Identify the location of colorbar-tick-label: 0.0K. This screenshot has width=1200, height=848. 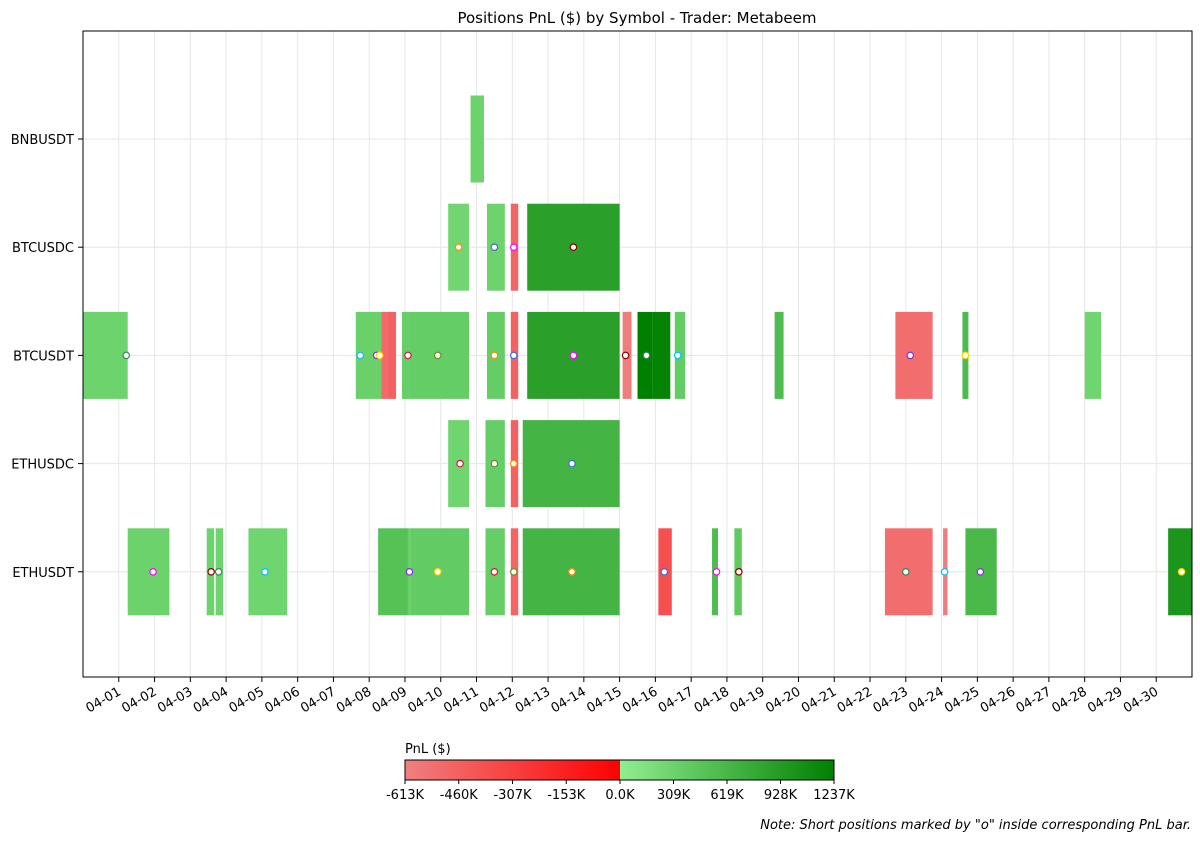
(620, 795).